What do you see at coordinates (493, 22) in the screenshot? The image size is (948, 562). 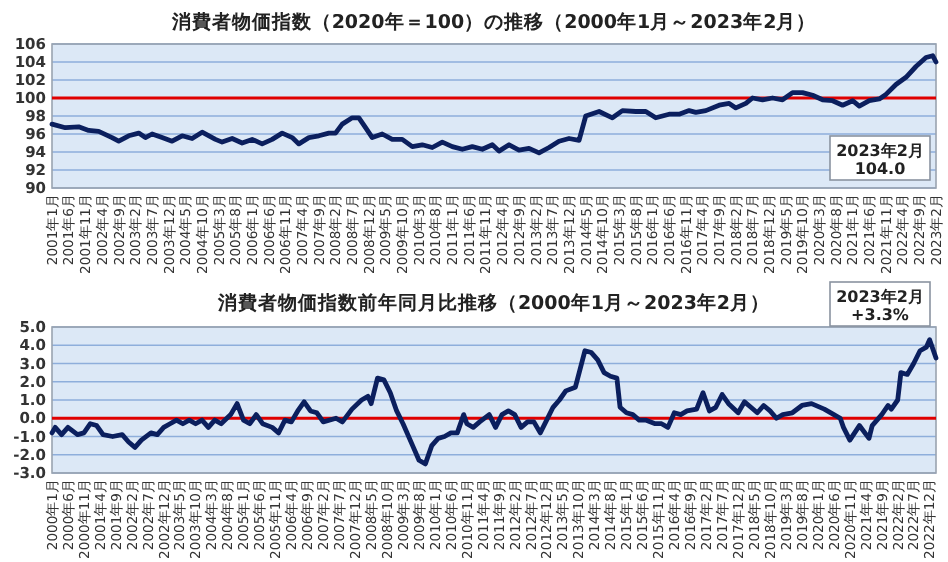 I see `chart-title: 消費者物価指数（2020年＝100）の推移（2000年1月～2023年2月）` at bounding box center [493, 22].